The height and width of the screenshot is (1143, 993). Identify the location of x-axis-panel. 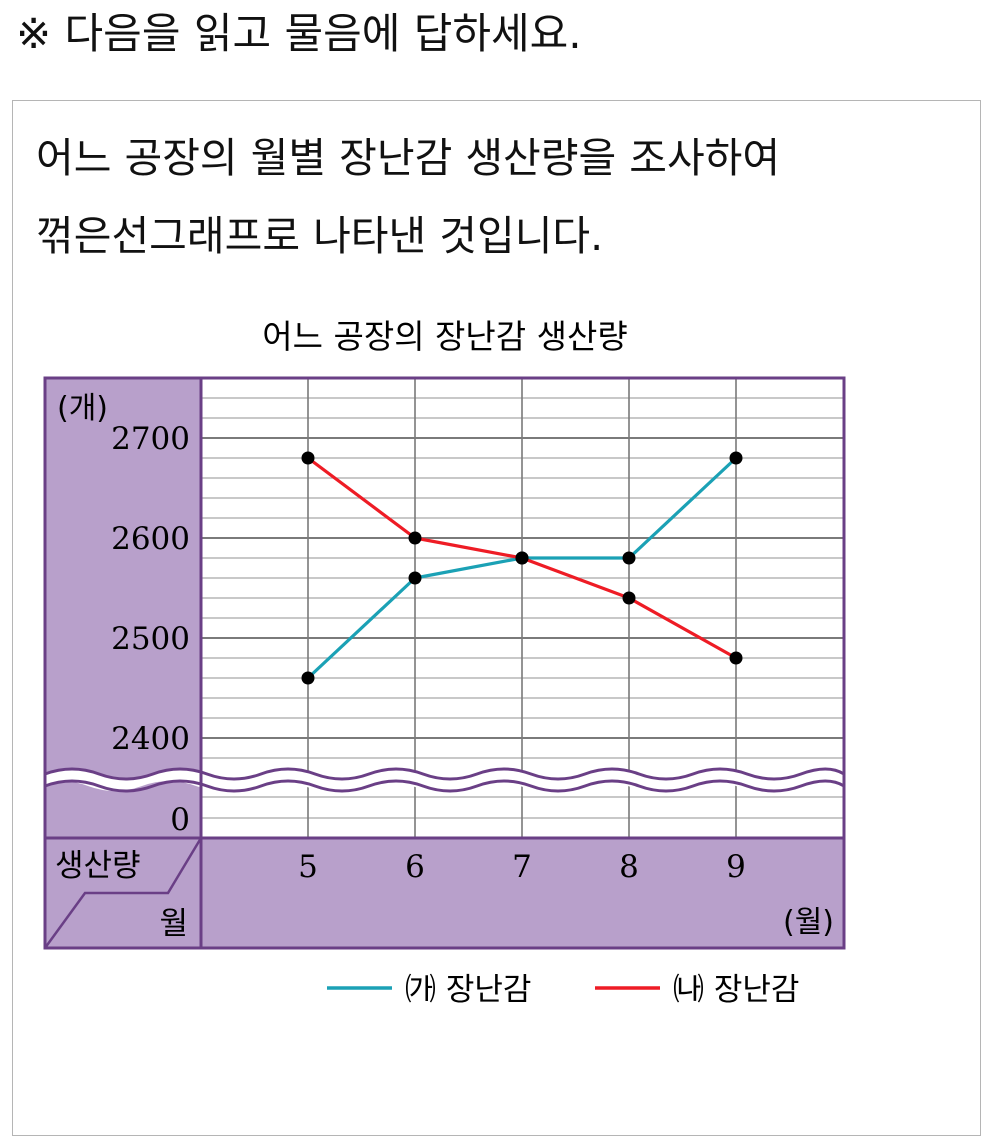
(444, 893).